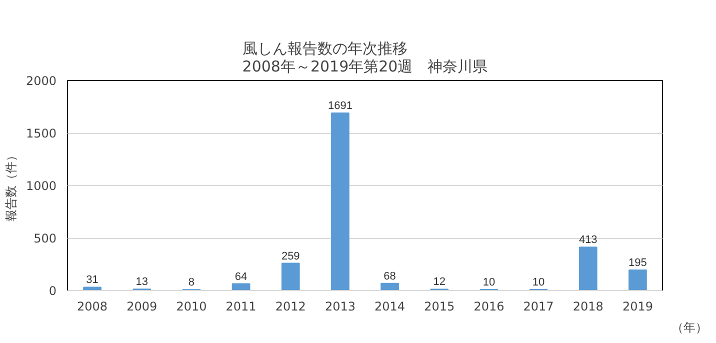 The height and width of the screenshot is (343, 716). I want to click on y-tick-label: 0, so click(52, 291).